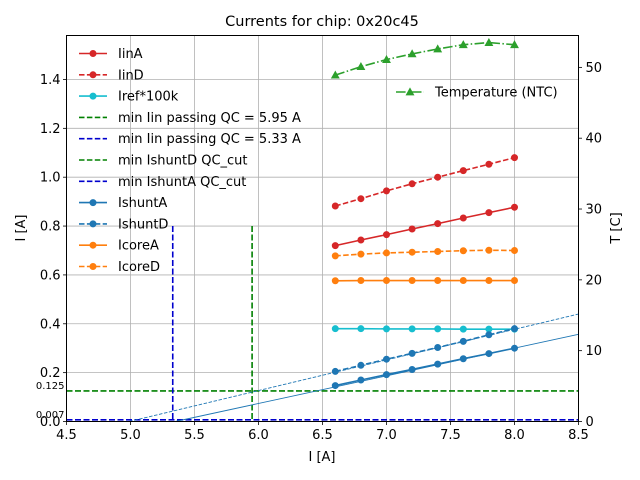  I want to click on series-line-ishuntd, so click(425, 350).